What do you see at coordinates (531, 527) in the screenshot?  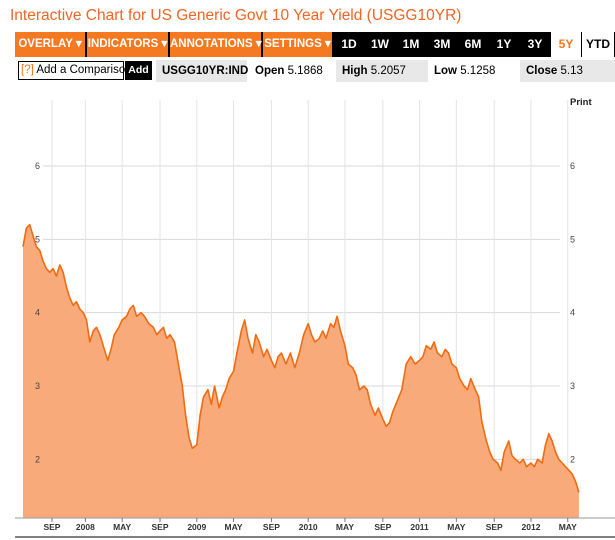 I see `x-tick-label: 2012` at bounding box center [531, 527].